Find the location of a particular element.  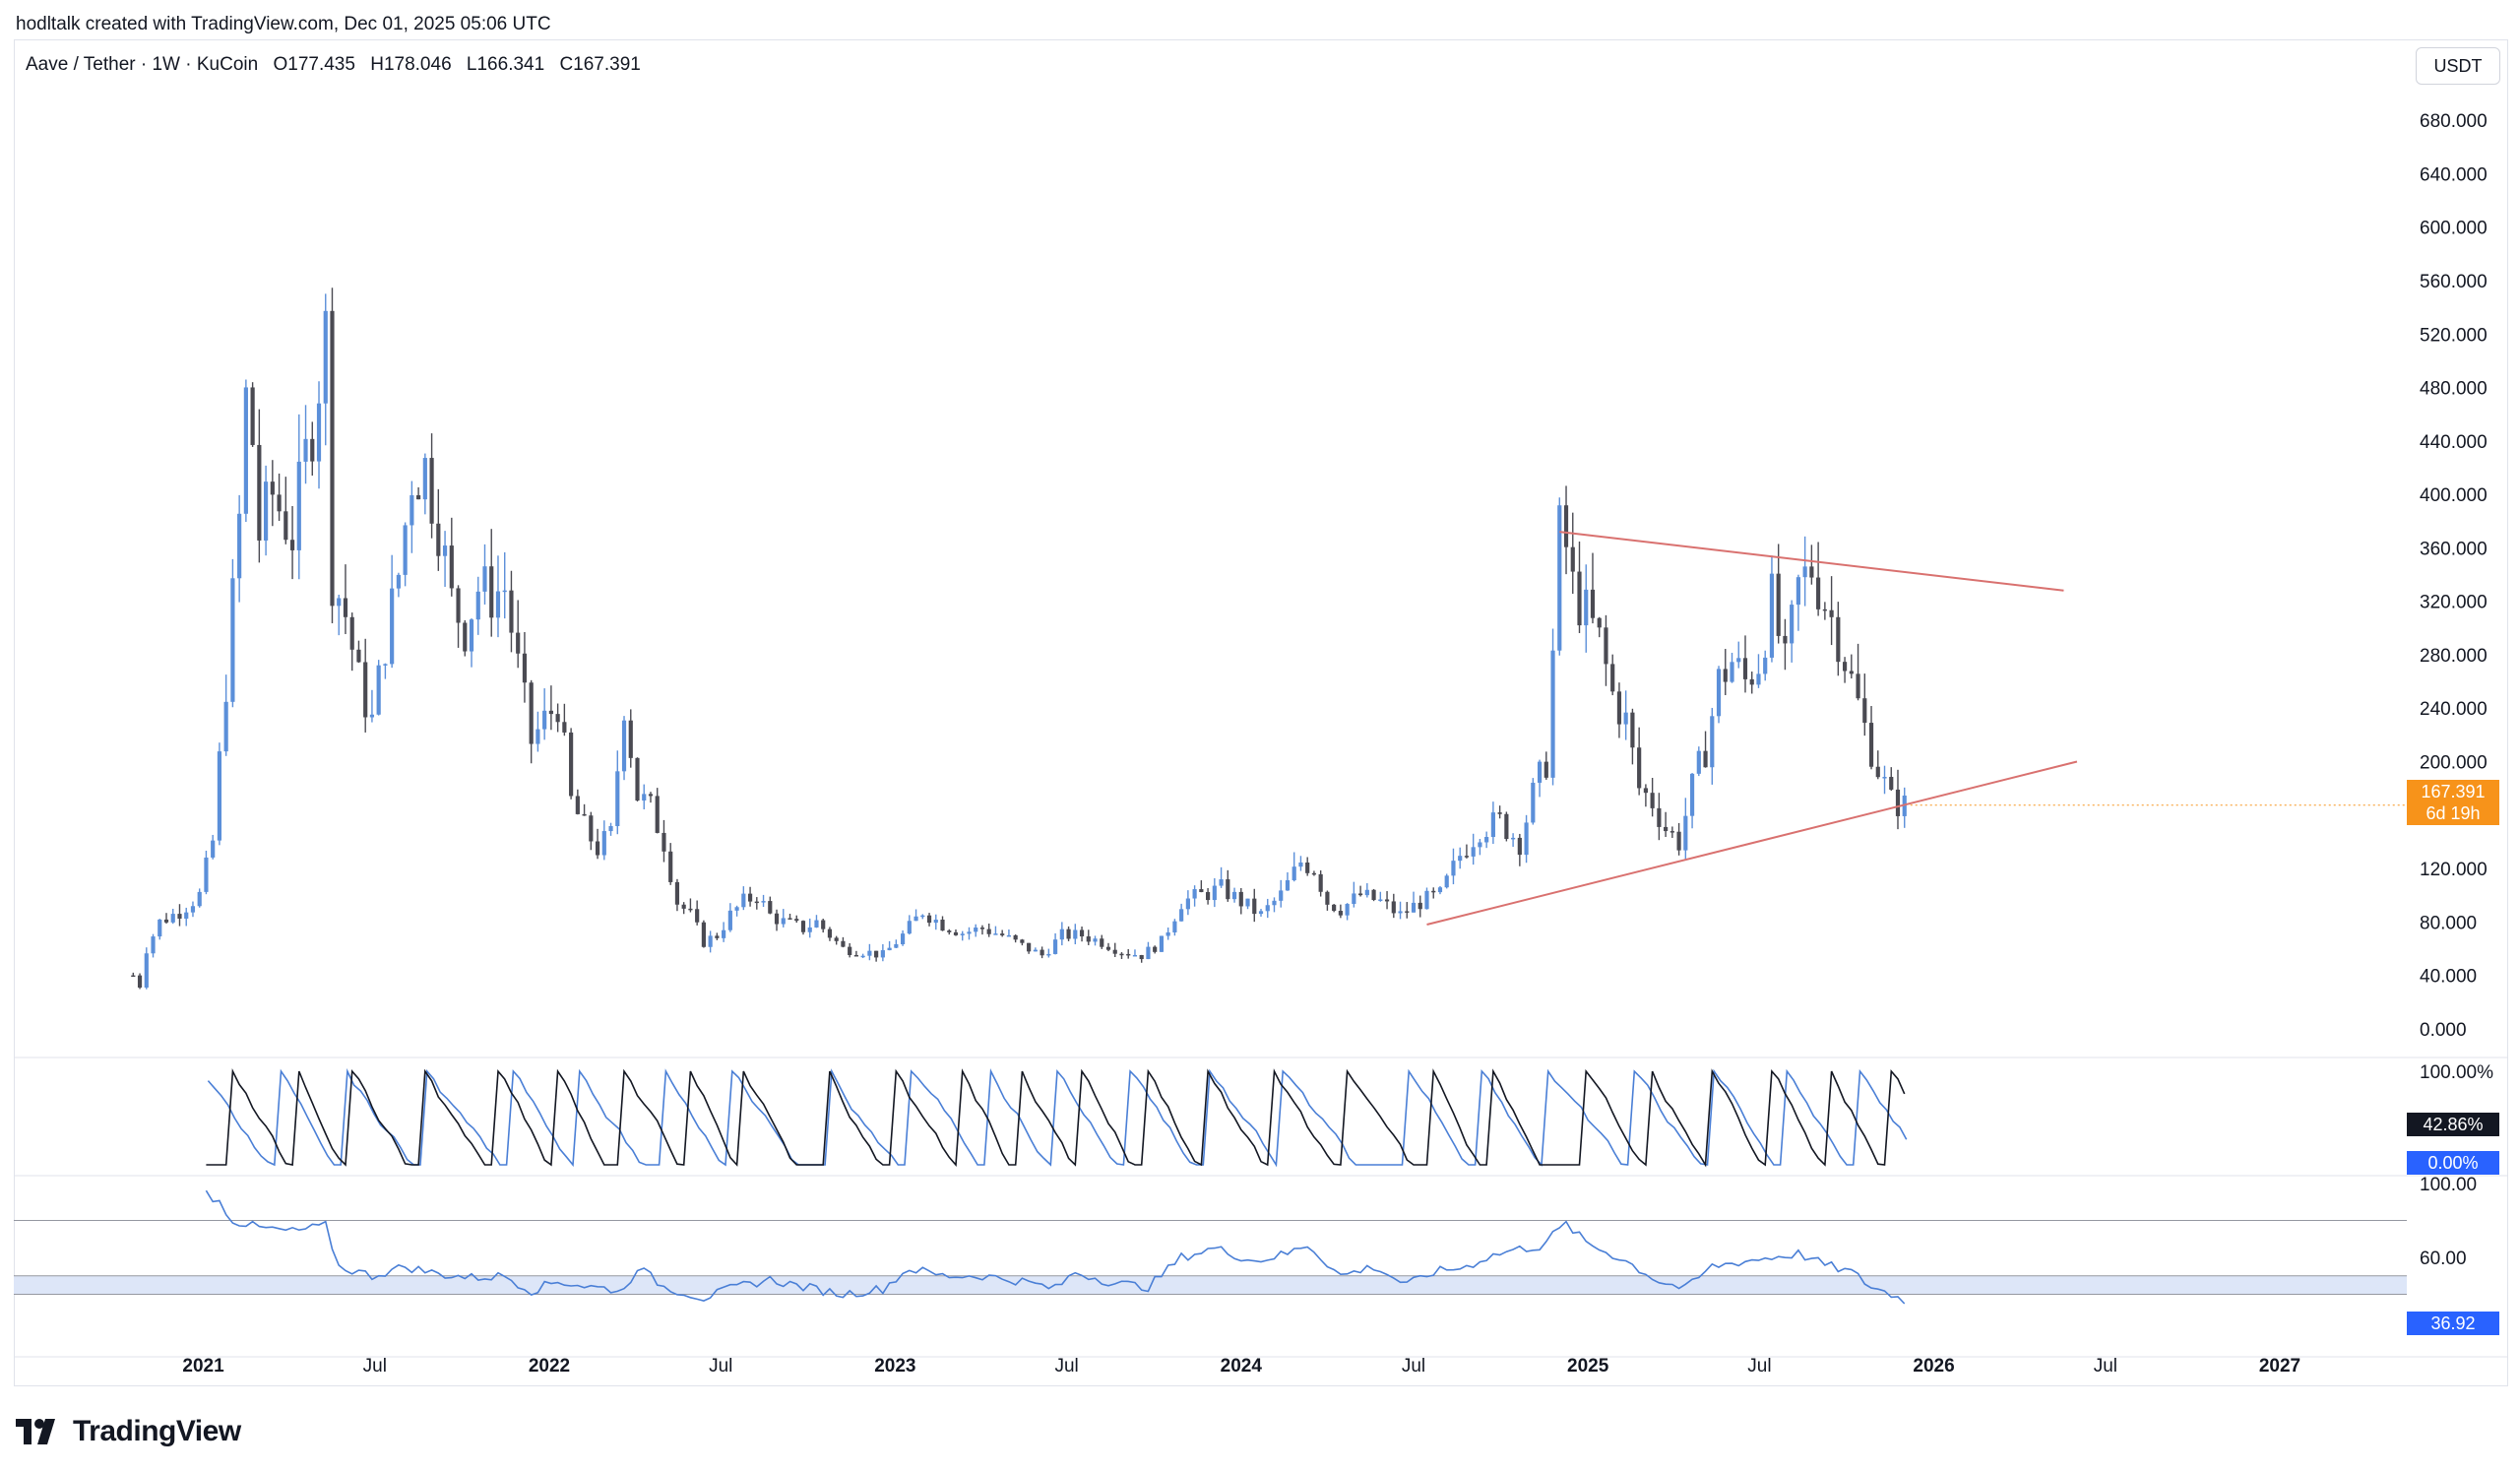

tradingview-logo: TradingView is located at coordinates (128, 1431).